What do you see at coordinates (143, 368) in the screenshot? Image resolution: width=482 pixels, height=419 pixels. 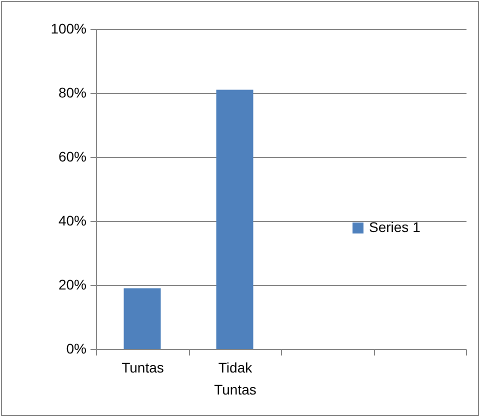 I see `x-tick-label: Tuntas` at bounding box center [143, 368].